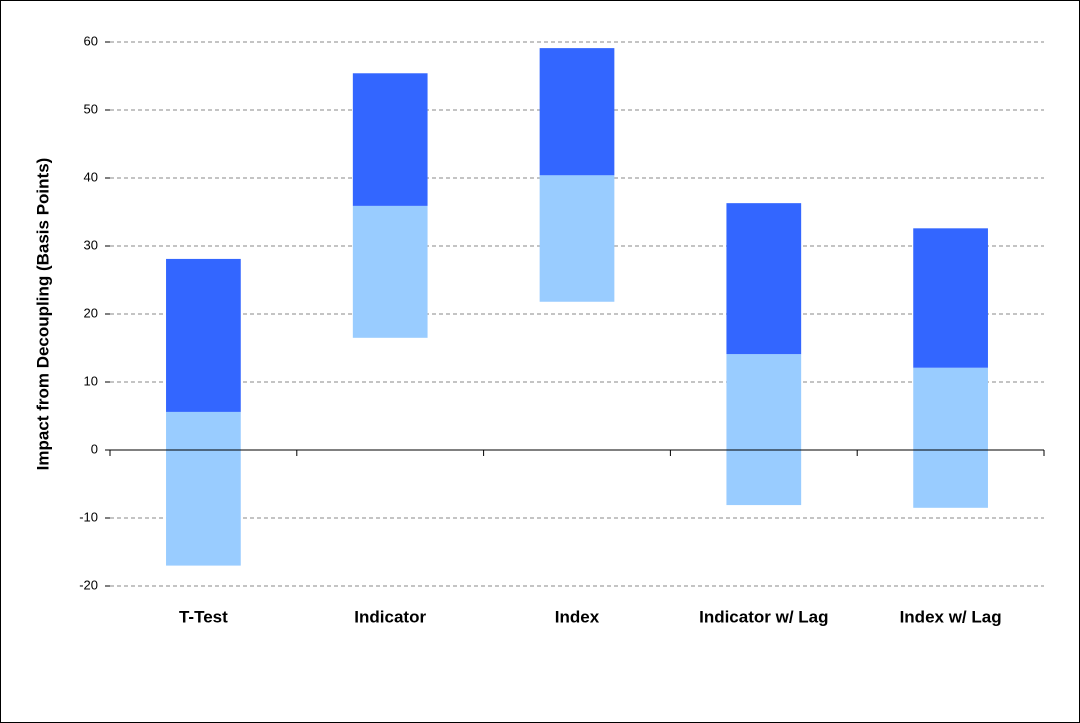 The width and height of the screenshot is (1080, 723). Describe the element at coordinates (94, 448) in the screenshot. I see `y-tick-label: 0` at that location.